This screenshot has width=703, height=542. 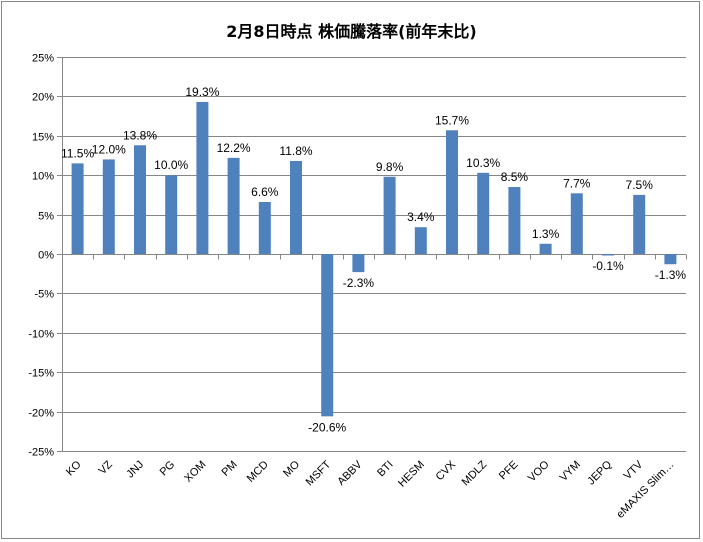 I want to click on data-label: 11.5%, so click(x=77, y=153).